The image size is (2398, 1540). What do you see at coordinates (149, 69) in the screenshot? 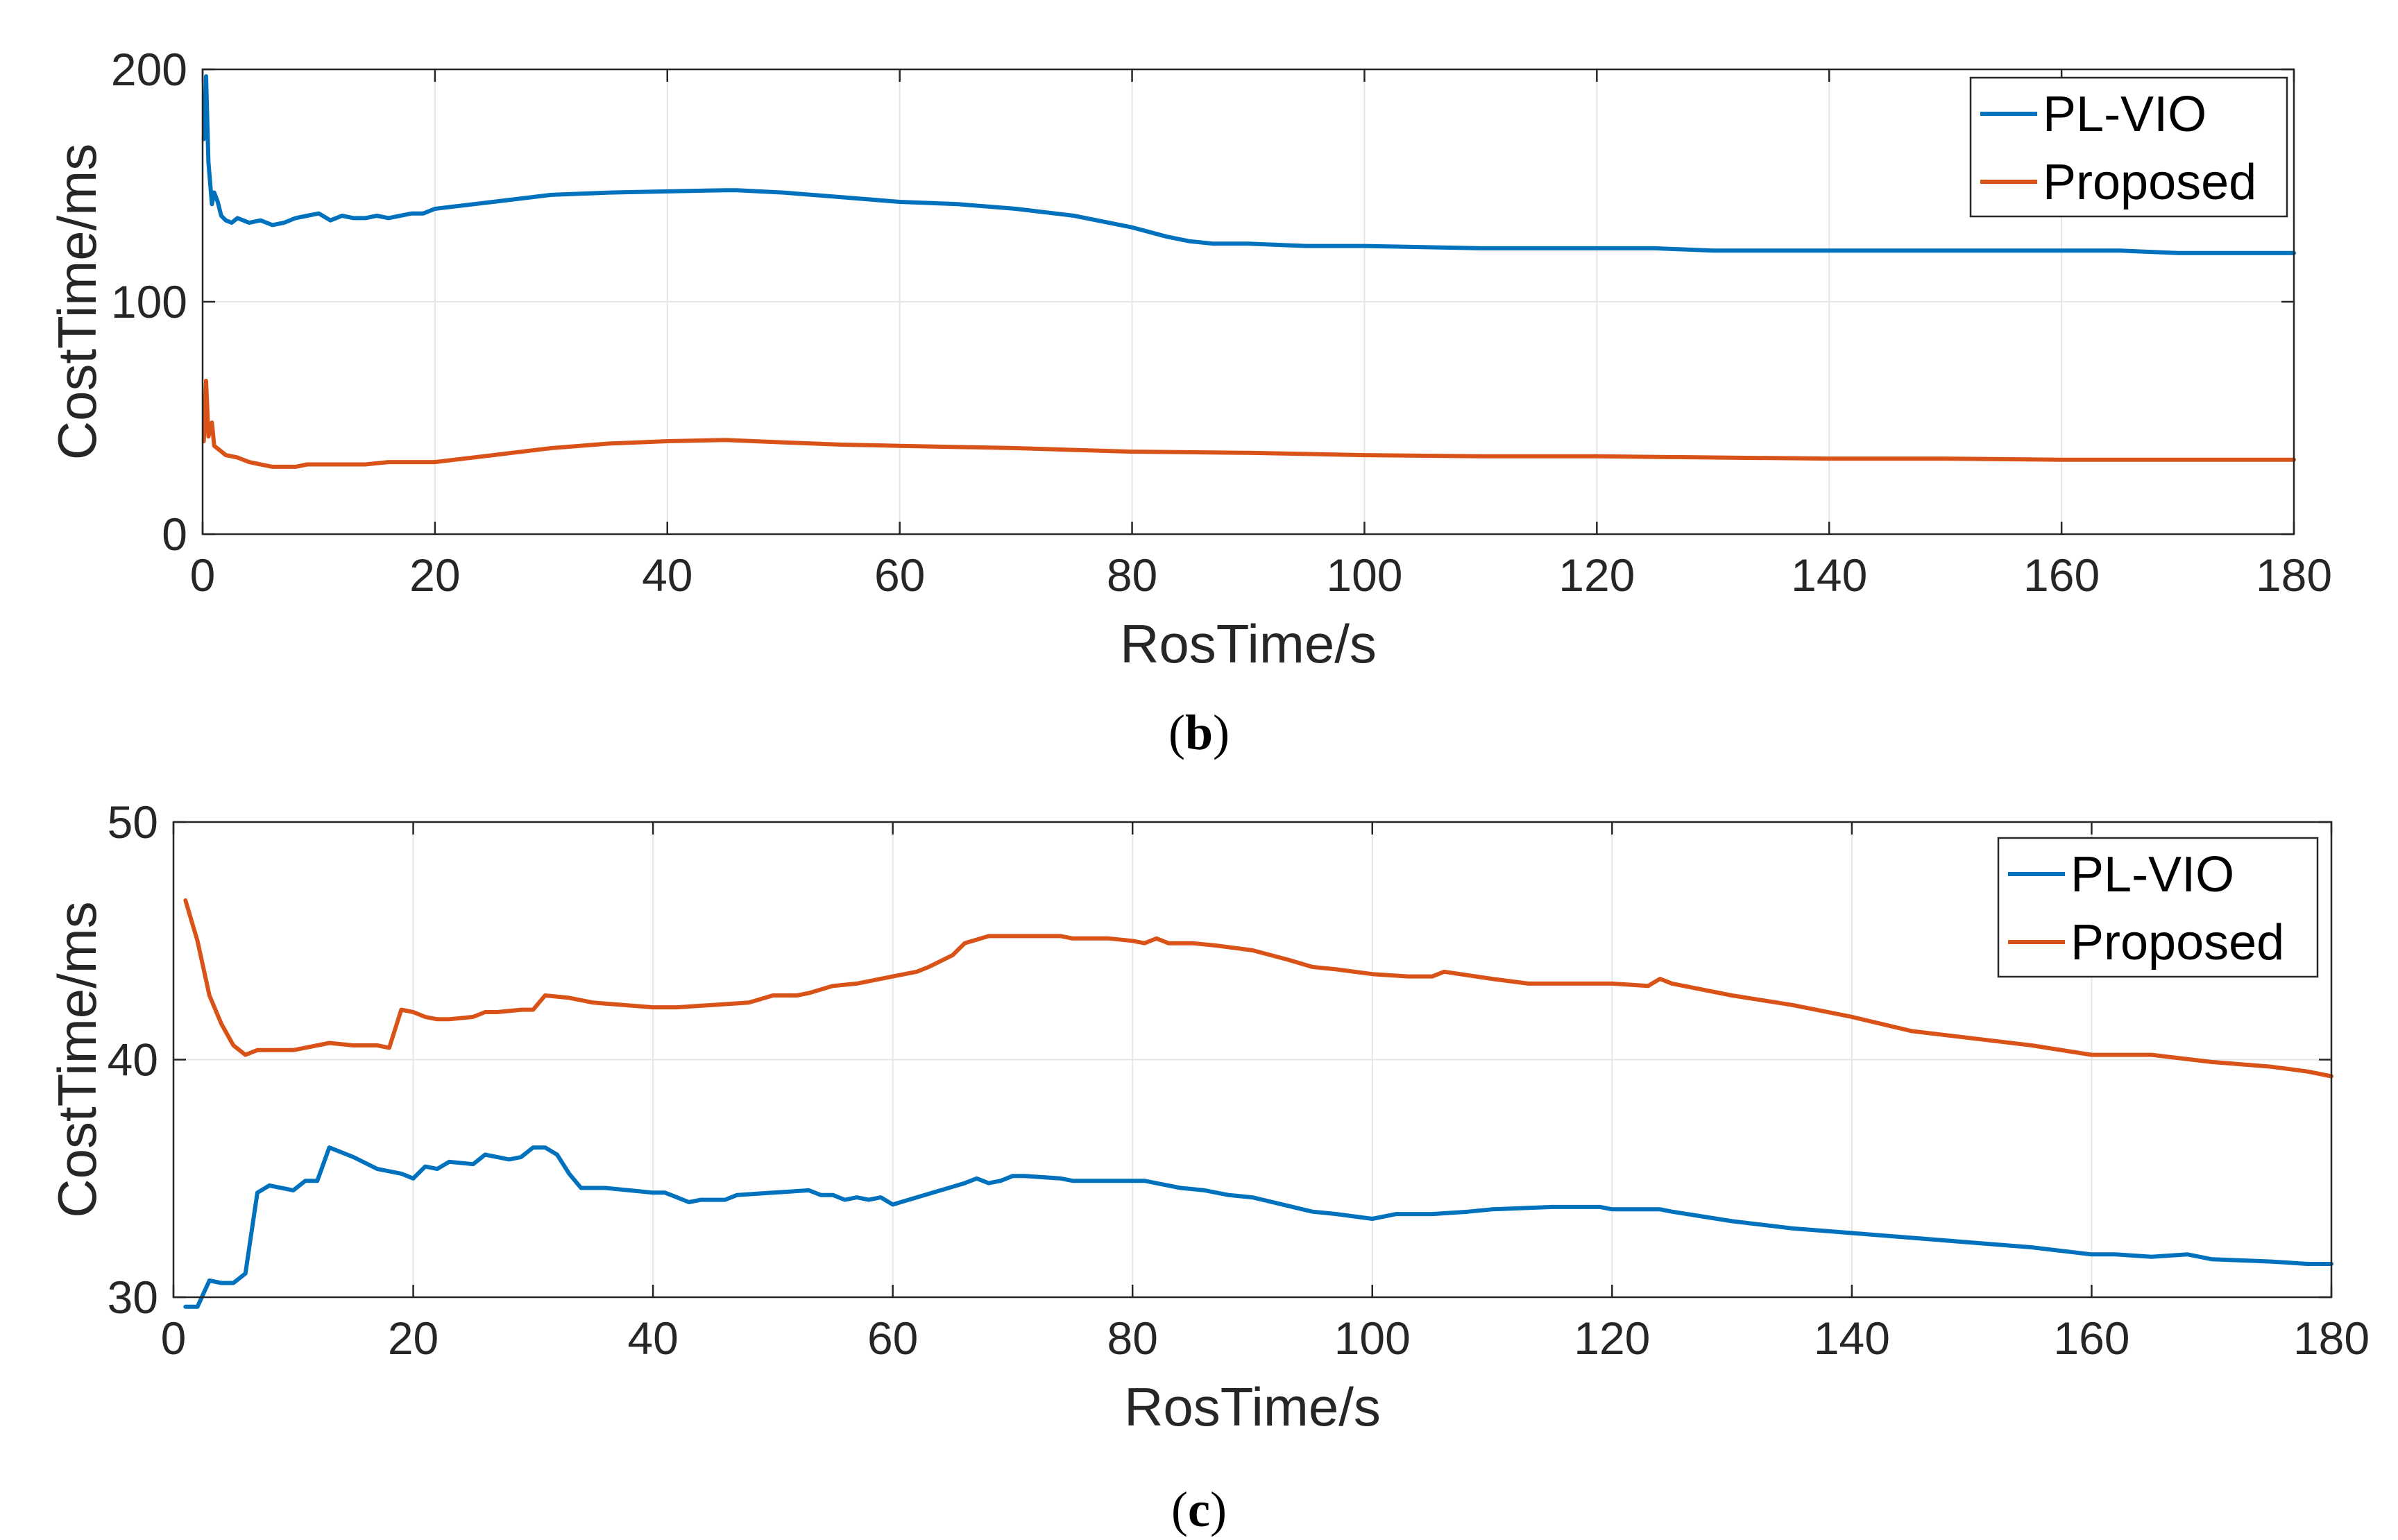
I see `y-tick-label: 200` at bounding box center [149, 69].